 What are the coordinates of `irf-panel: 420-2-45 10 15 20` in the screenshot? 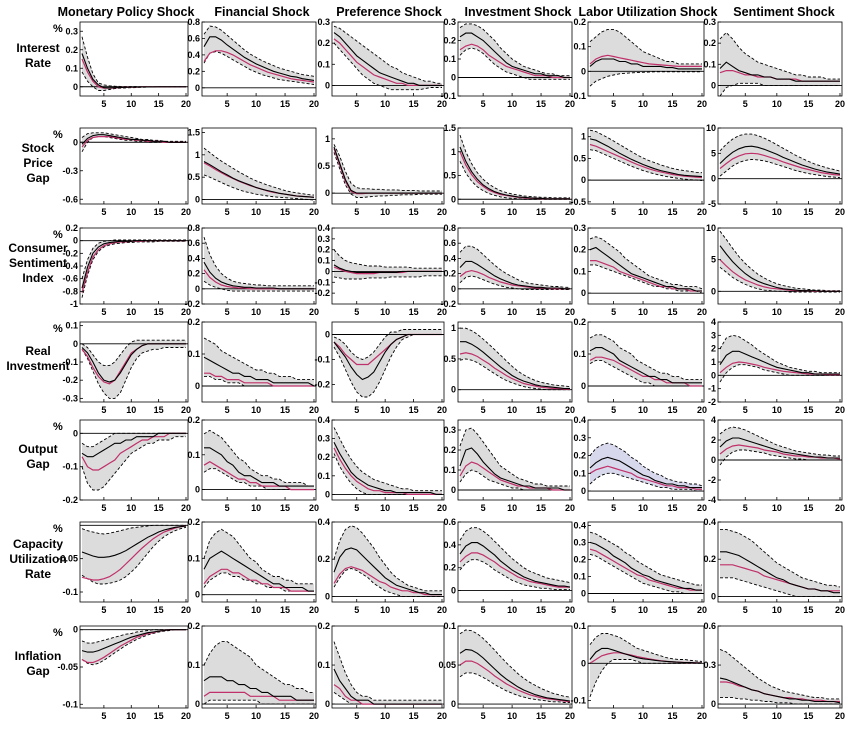 It's located at (776, 464).